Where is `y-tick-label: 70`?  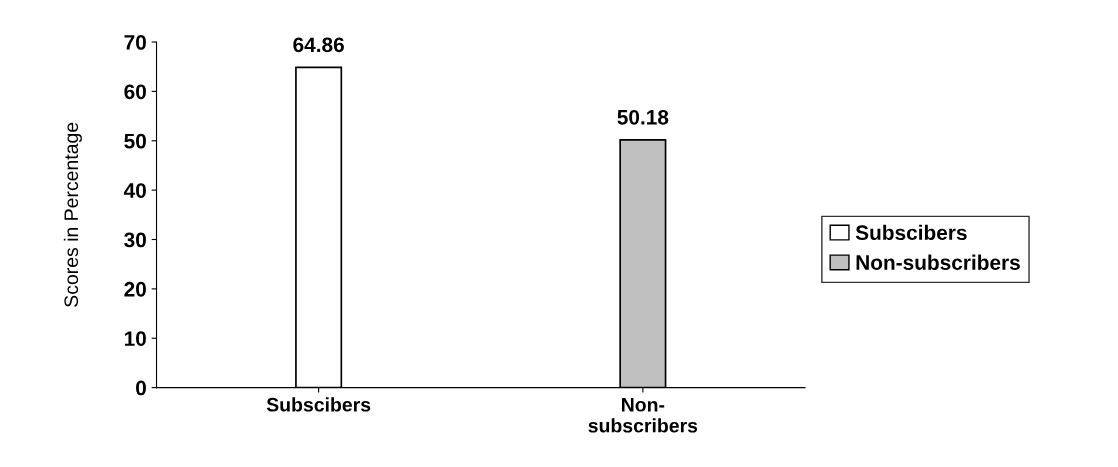 y-tick-label: 70 is located at coordinates (135, 42).